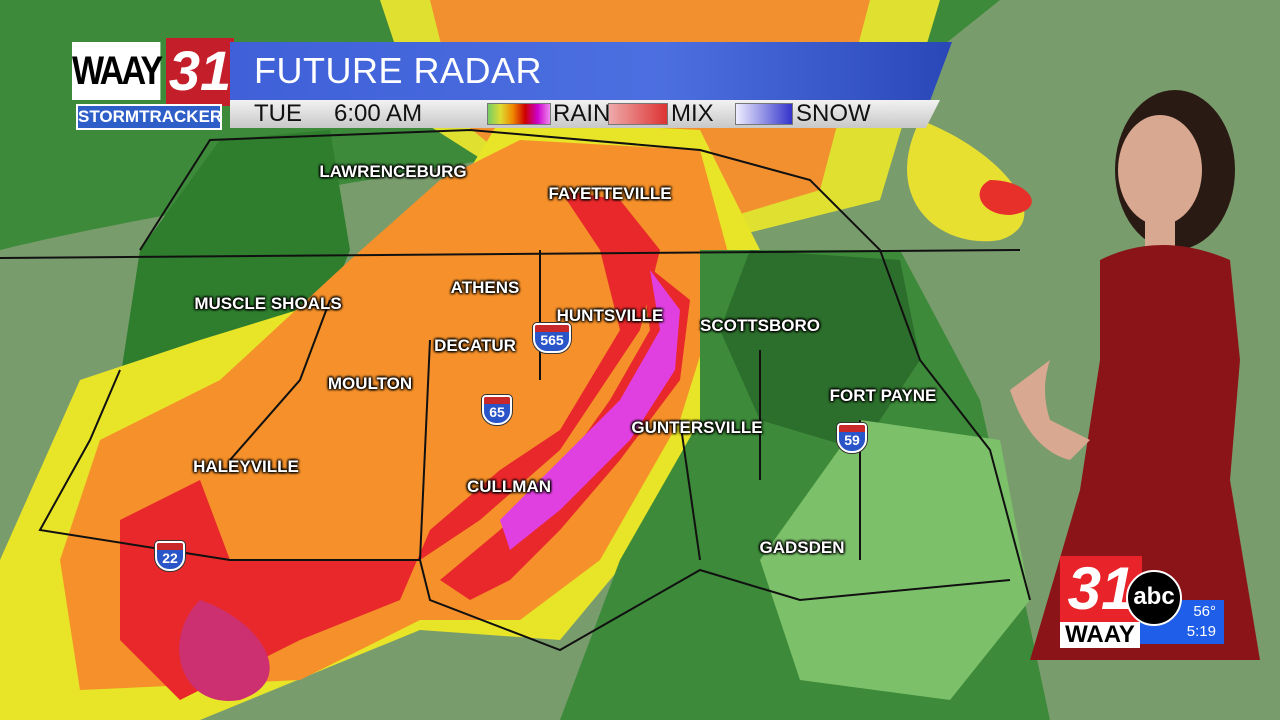 The width and height of the screenshot is (1280, 720). I want to click on city-label: SCOTTSBORO, so click(760, 325).